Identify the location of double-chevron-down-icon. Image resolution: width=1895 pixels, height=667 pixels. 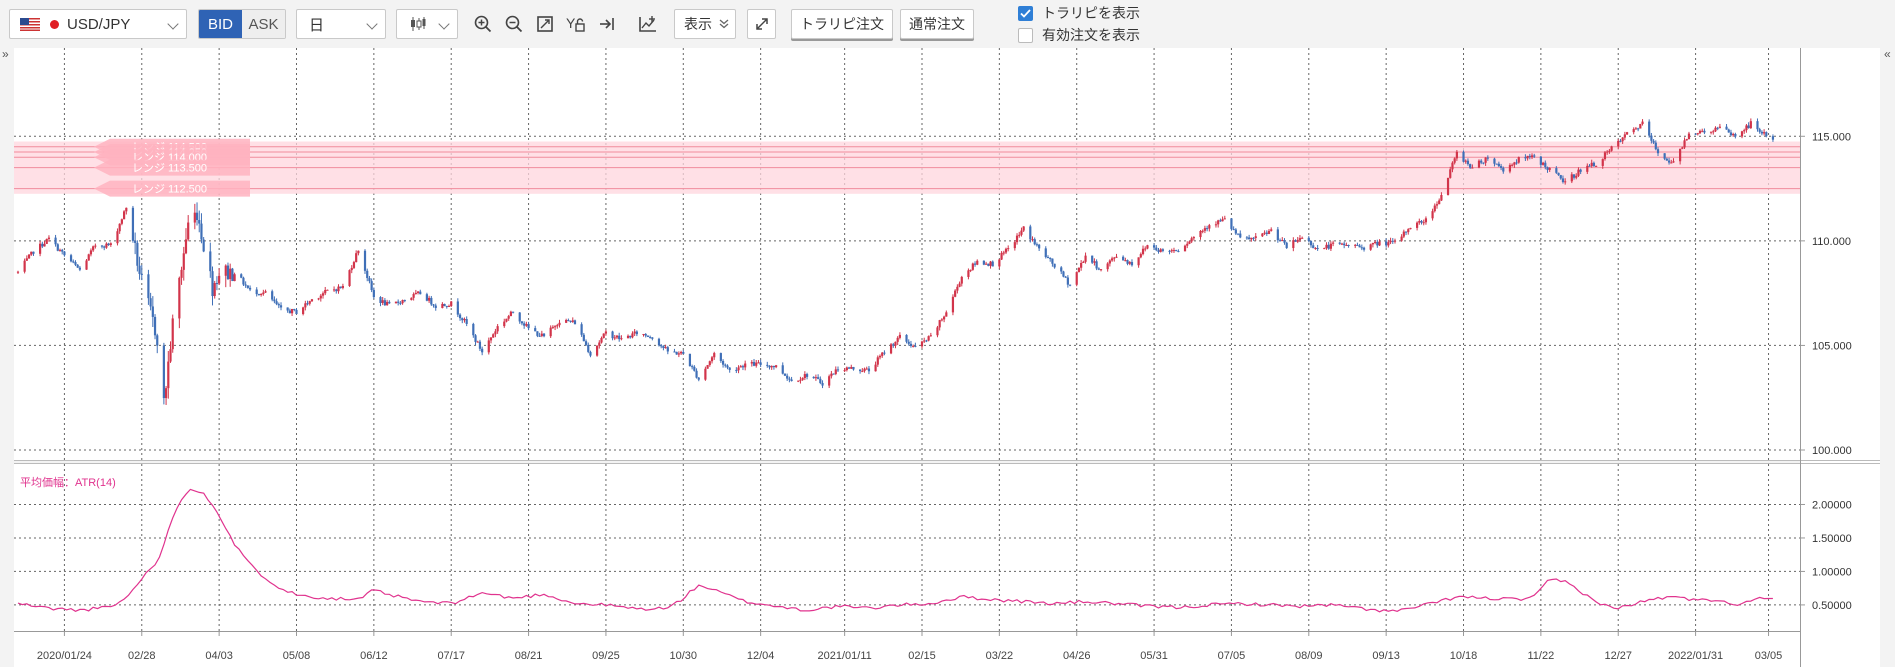
(724, 24).